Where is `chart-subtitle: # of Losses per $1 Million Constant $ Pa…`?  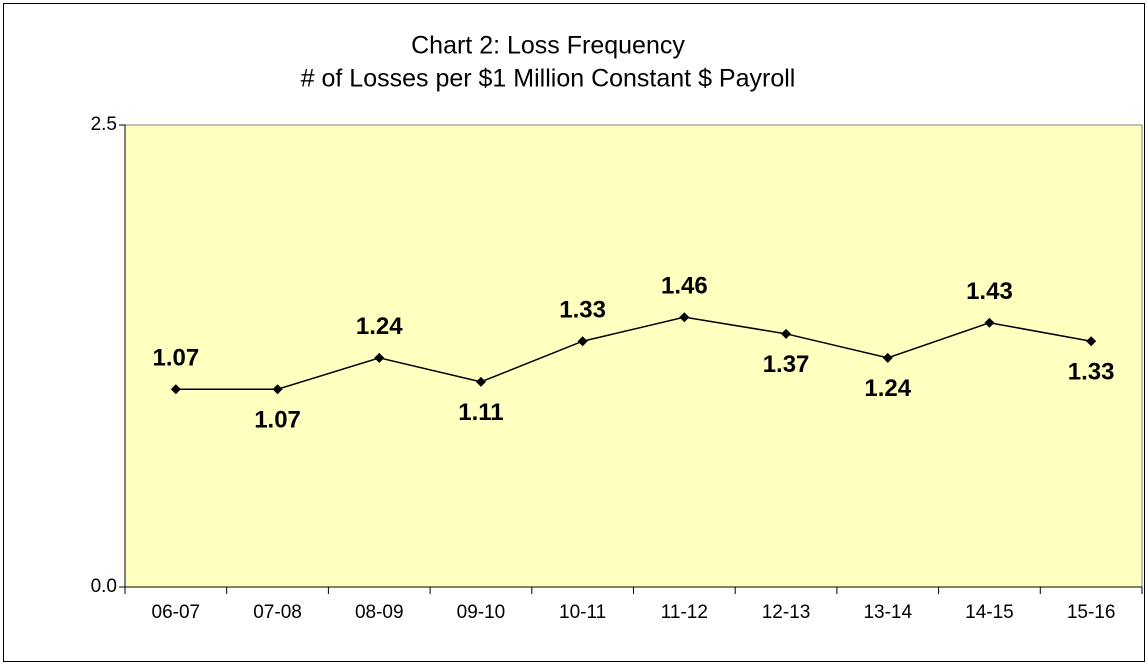 chart-subtitle: # of Losses per $1 Million Constant $ Pa… is located at coordinates (548, 79).